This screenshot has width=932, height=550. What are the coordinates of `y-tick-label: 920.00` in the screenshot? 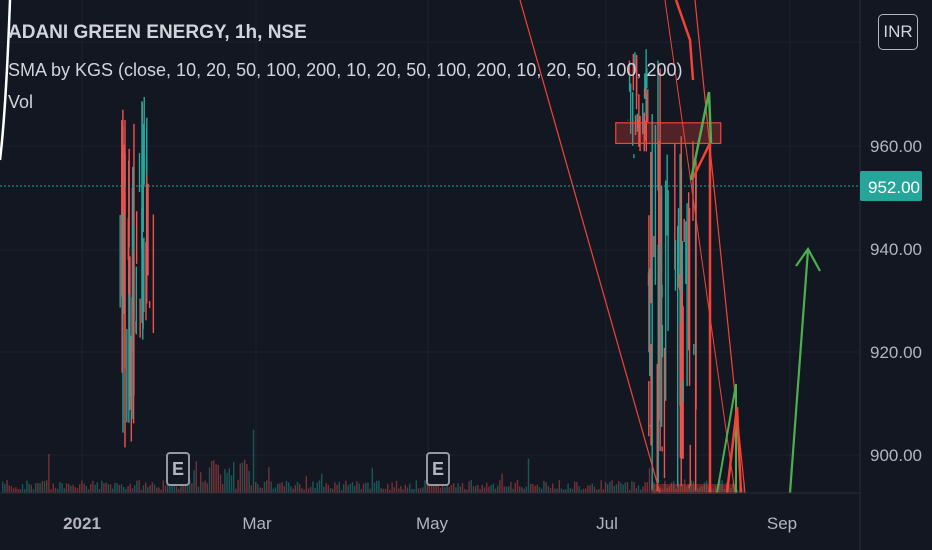 It's located at (896, 352).